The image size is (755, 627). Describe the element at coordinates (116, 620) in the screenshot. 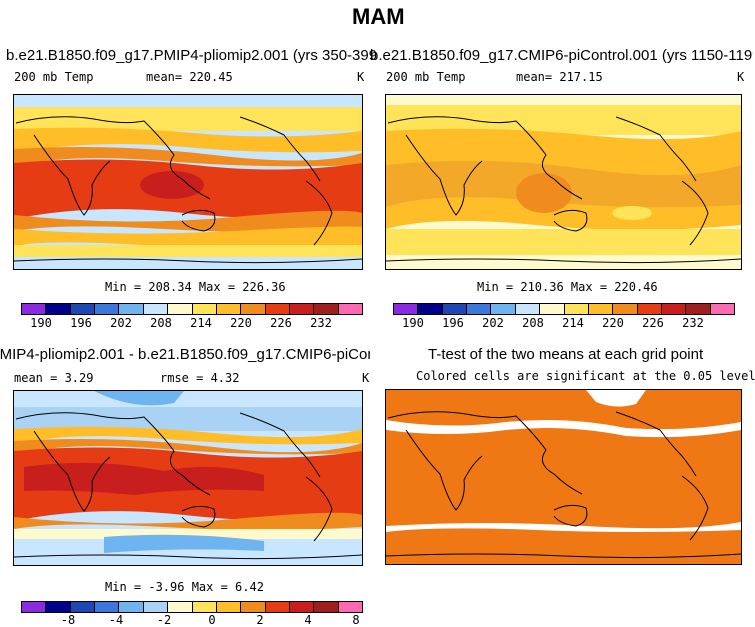

I see `colorbar-tick-label: -4` at that location.